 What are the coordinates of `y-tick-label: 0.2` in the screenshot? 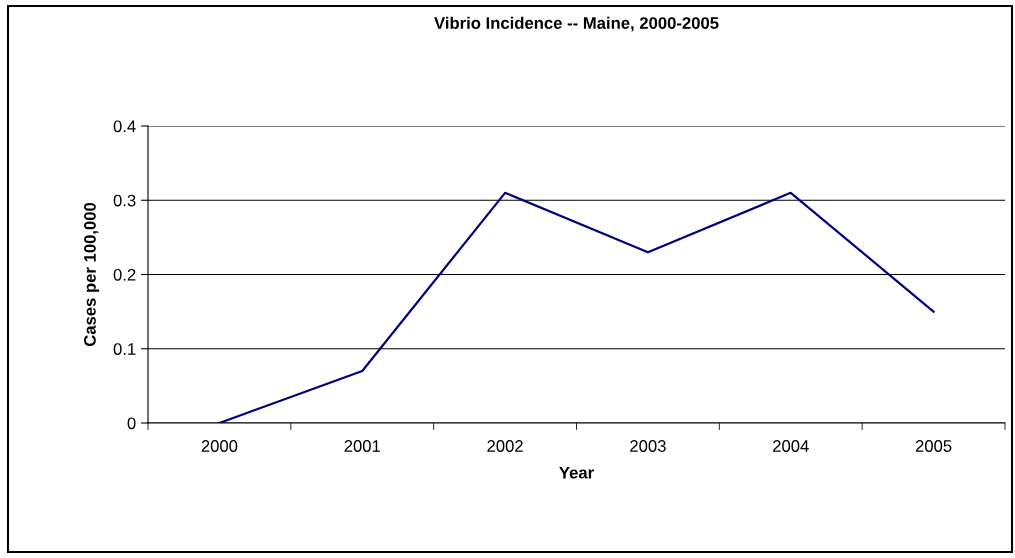 It's located at (124, 274).